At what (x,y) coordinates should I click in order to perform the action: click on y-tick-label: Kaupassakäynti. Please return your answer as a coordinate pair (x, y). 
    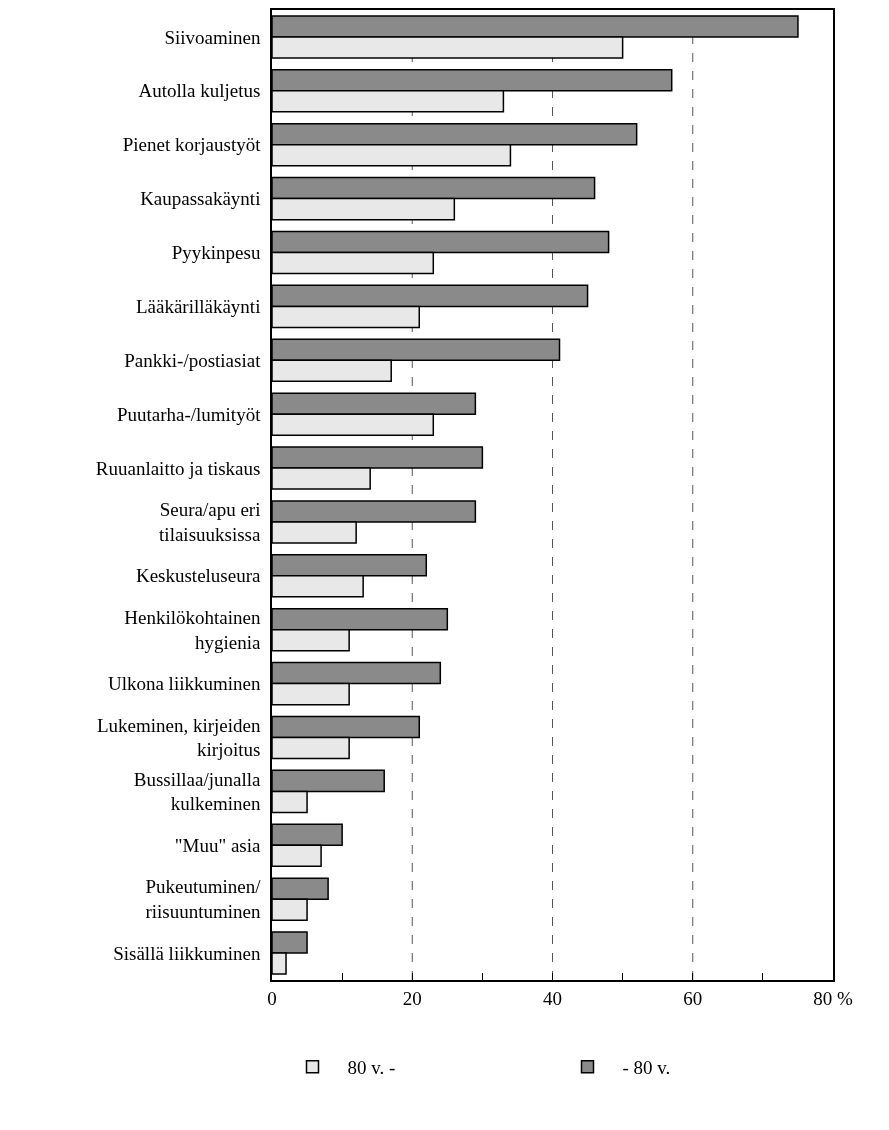
    Looking at the image, I should click on (200, 199).